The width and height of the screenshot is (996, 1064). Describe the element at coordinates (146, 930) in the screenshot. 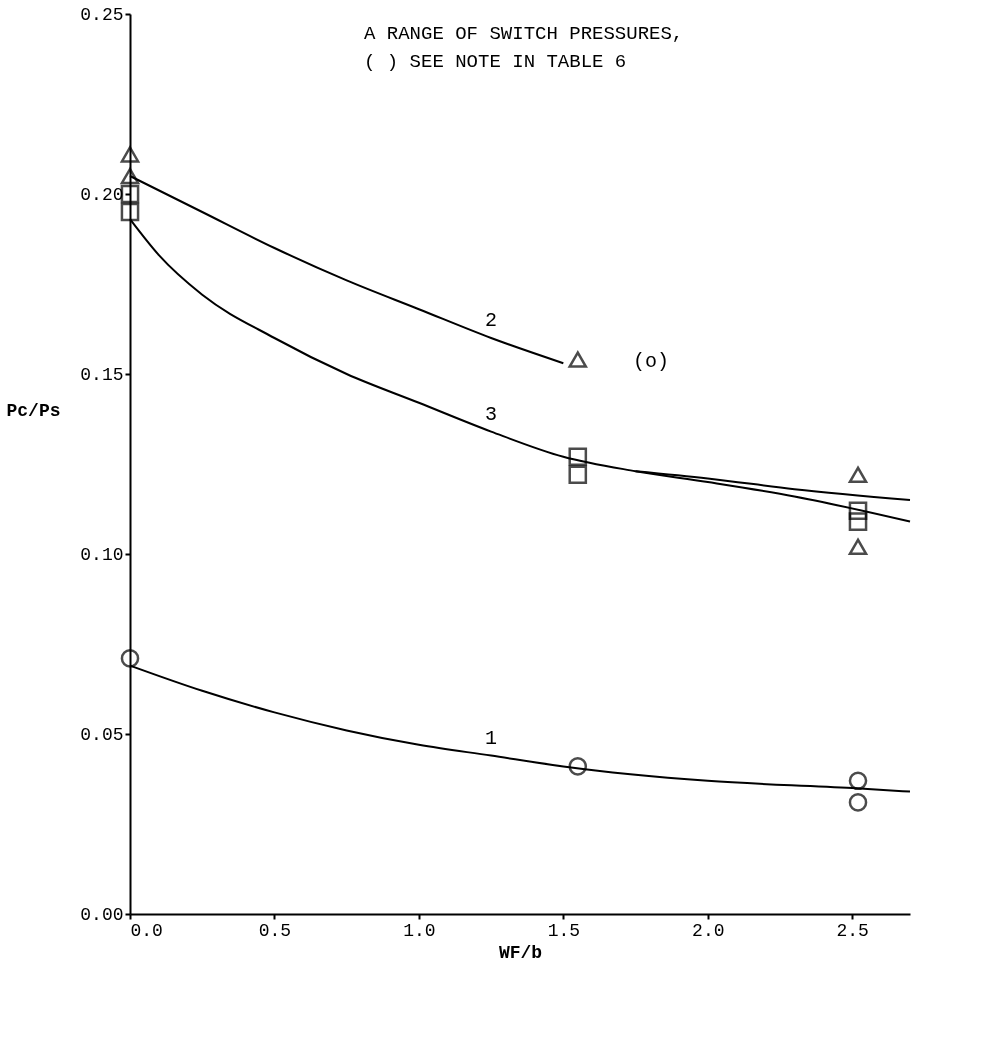

I see `x-tick-label: 0.0` at that location.